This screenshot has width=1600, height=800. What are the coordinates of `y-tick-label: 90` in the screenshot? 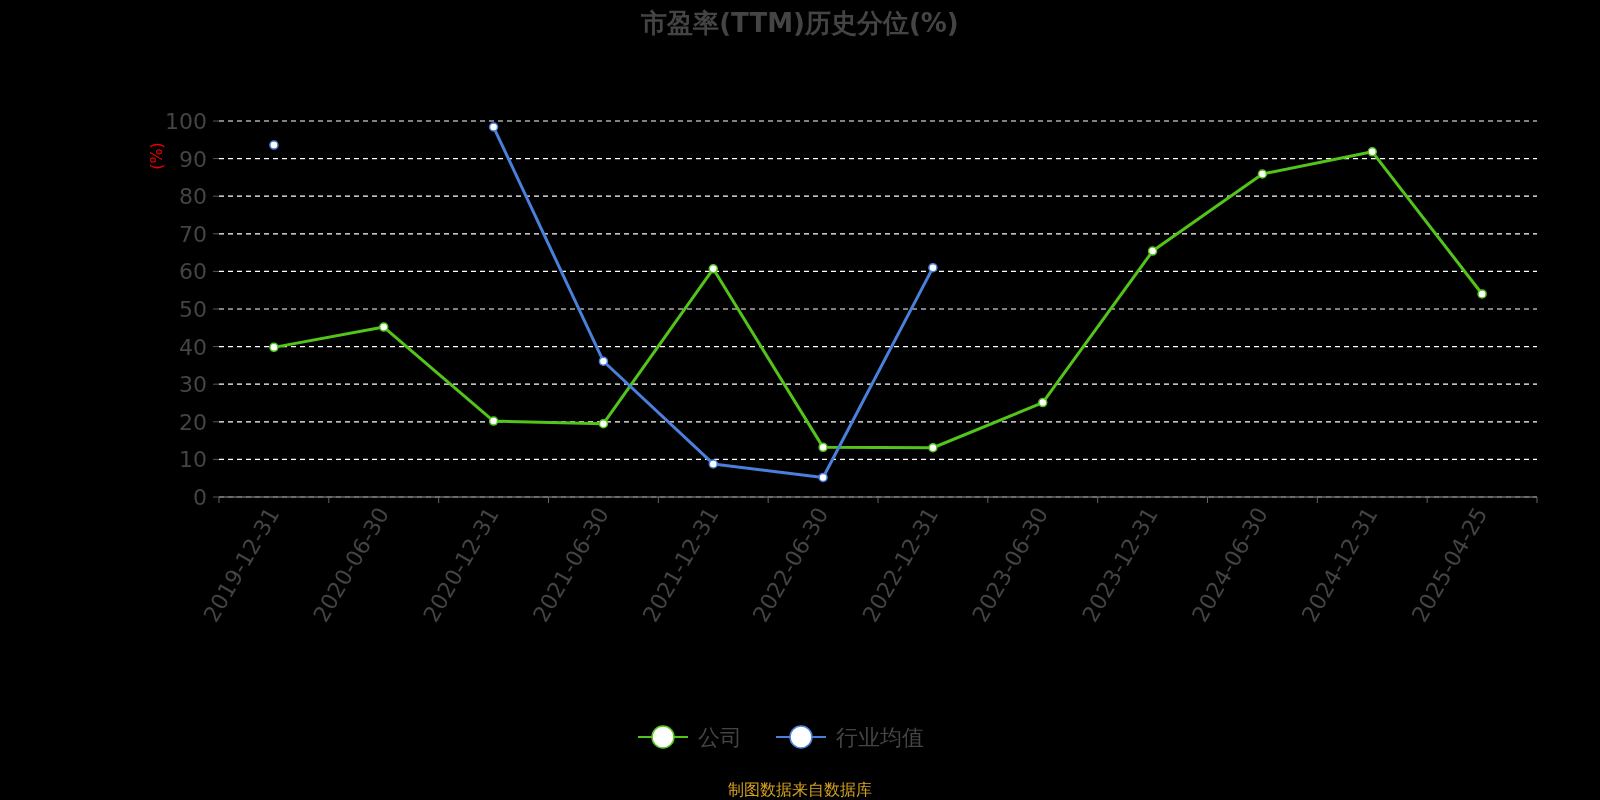 It's located at (193, 159).